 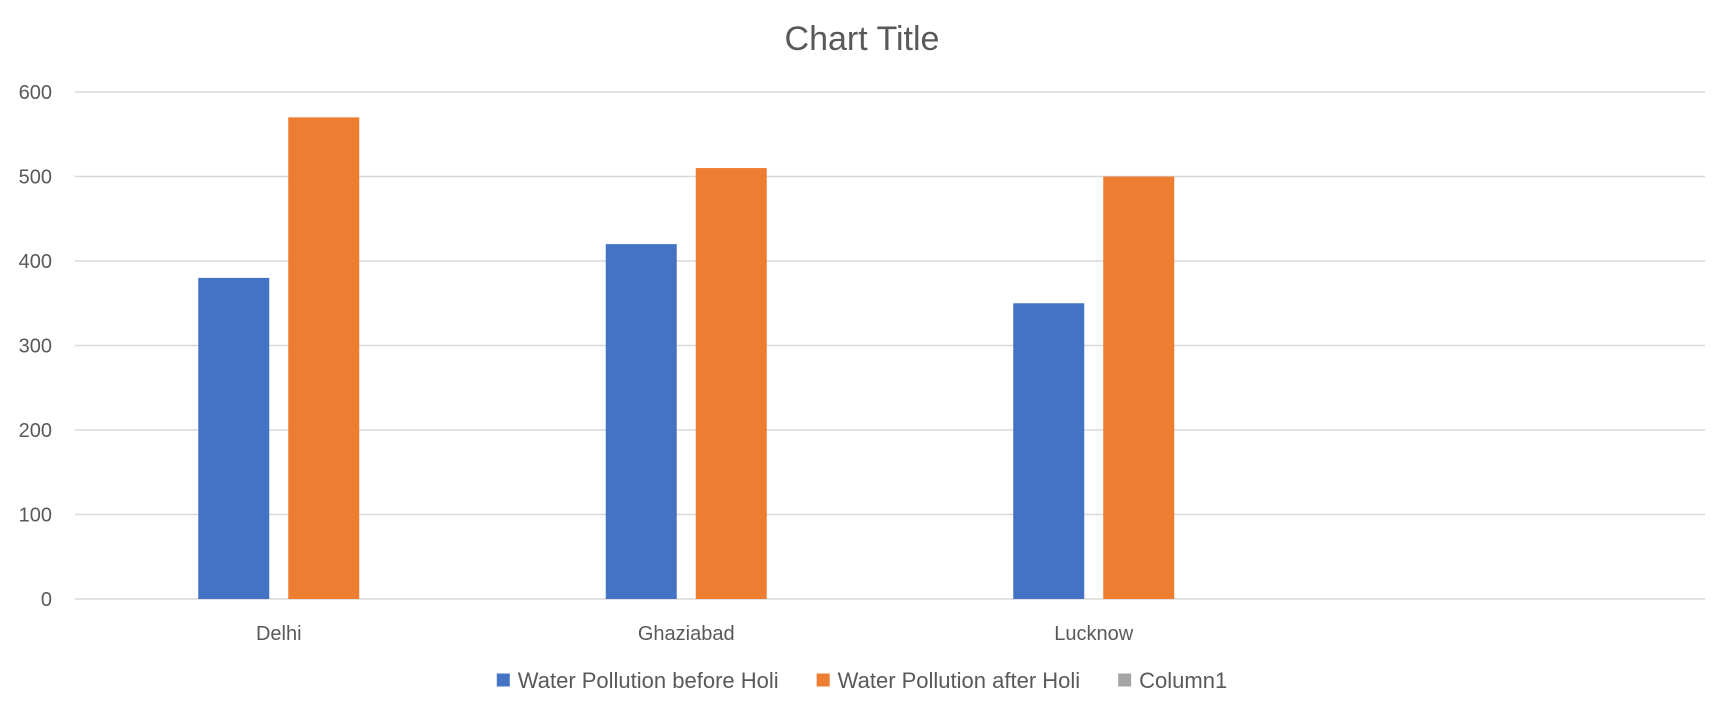 I want to click on legend-item: Water Pollution after Holi, so click(x=948, y=680).